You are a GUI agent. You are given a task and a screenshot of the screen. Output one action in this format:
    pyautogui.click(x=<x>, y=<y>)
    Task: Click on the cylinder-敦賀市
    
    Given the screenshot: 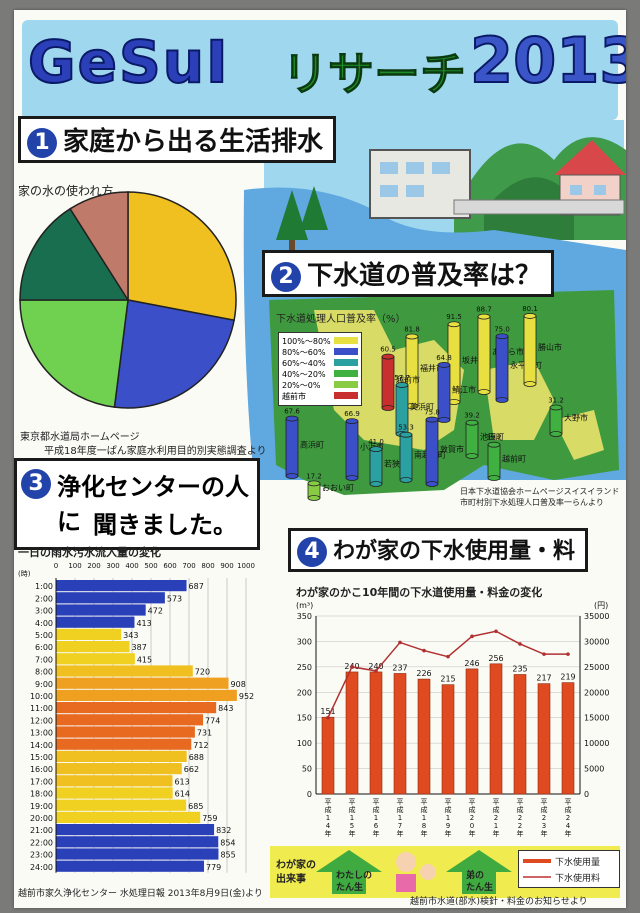 What is the action you would take?
    pyautogui.click(x=432, y=451)
    